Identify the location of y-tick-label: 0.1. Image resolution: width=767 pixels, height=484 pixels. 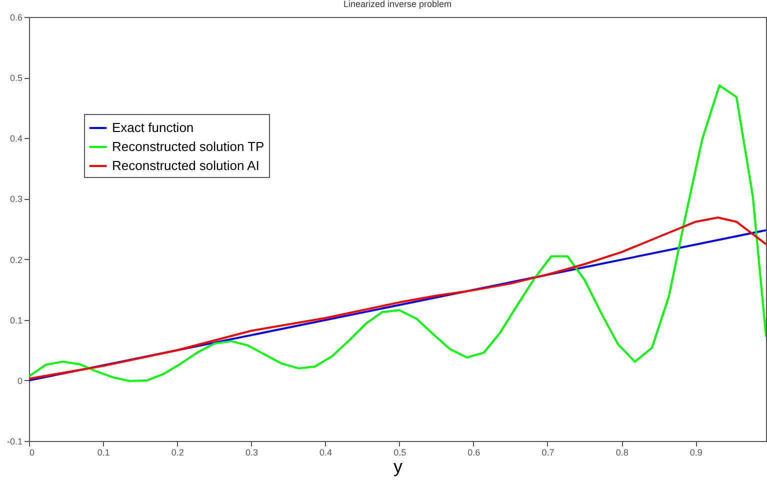
(16, 320).